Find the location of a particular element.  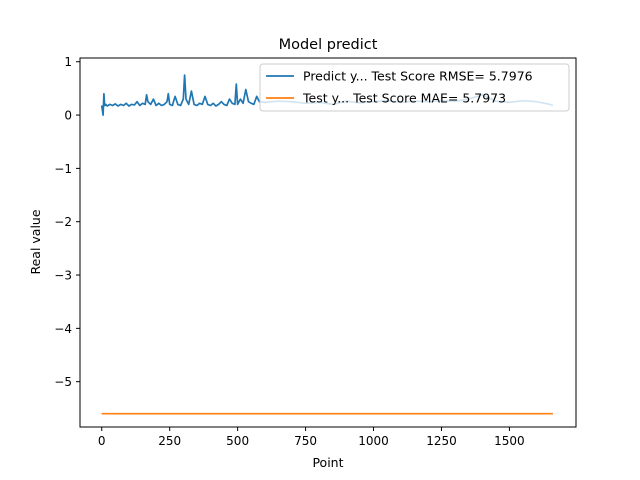

legend-box is located at coordinates (414, 87).